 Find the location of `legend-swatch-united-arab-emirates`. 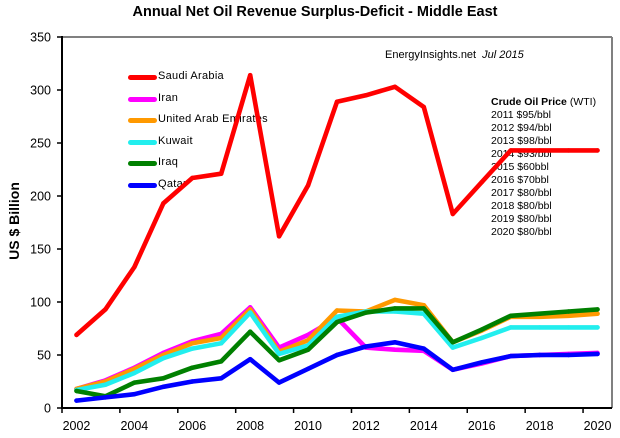

legend-swatch-united-arab-emirates is located at coordinates (142, 120).